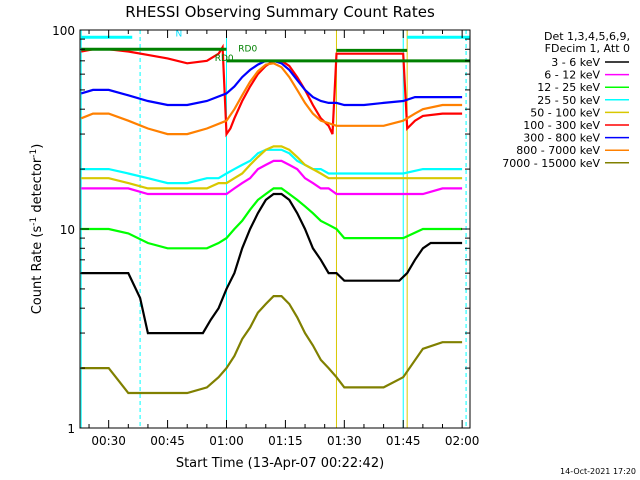 This screenshot has width=640, height=480. Describe the element at coordinates (67, 230) in the screenshot. I see `y-tick-label: 10` at that location.